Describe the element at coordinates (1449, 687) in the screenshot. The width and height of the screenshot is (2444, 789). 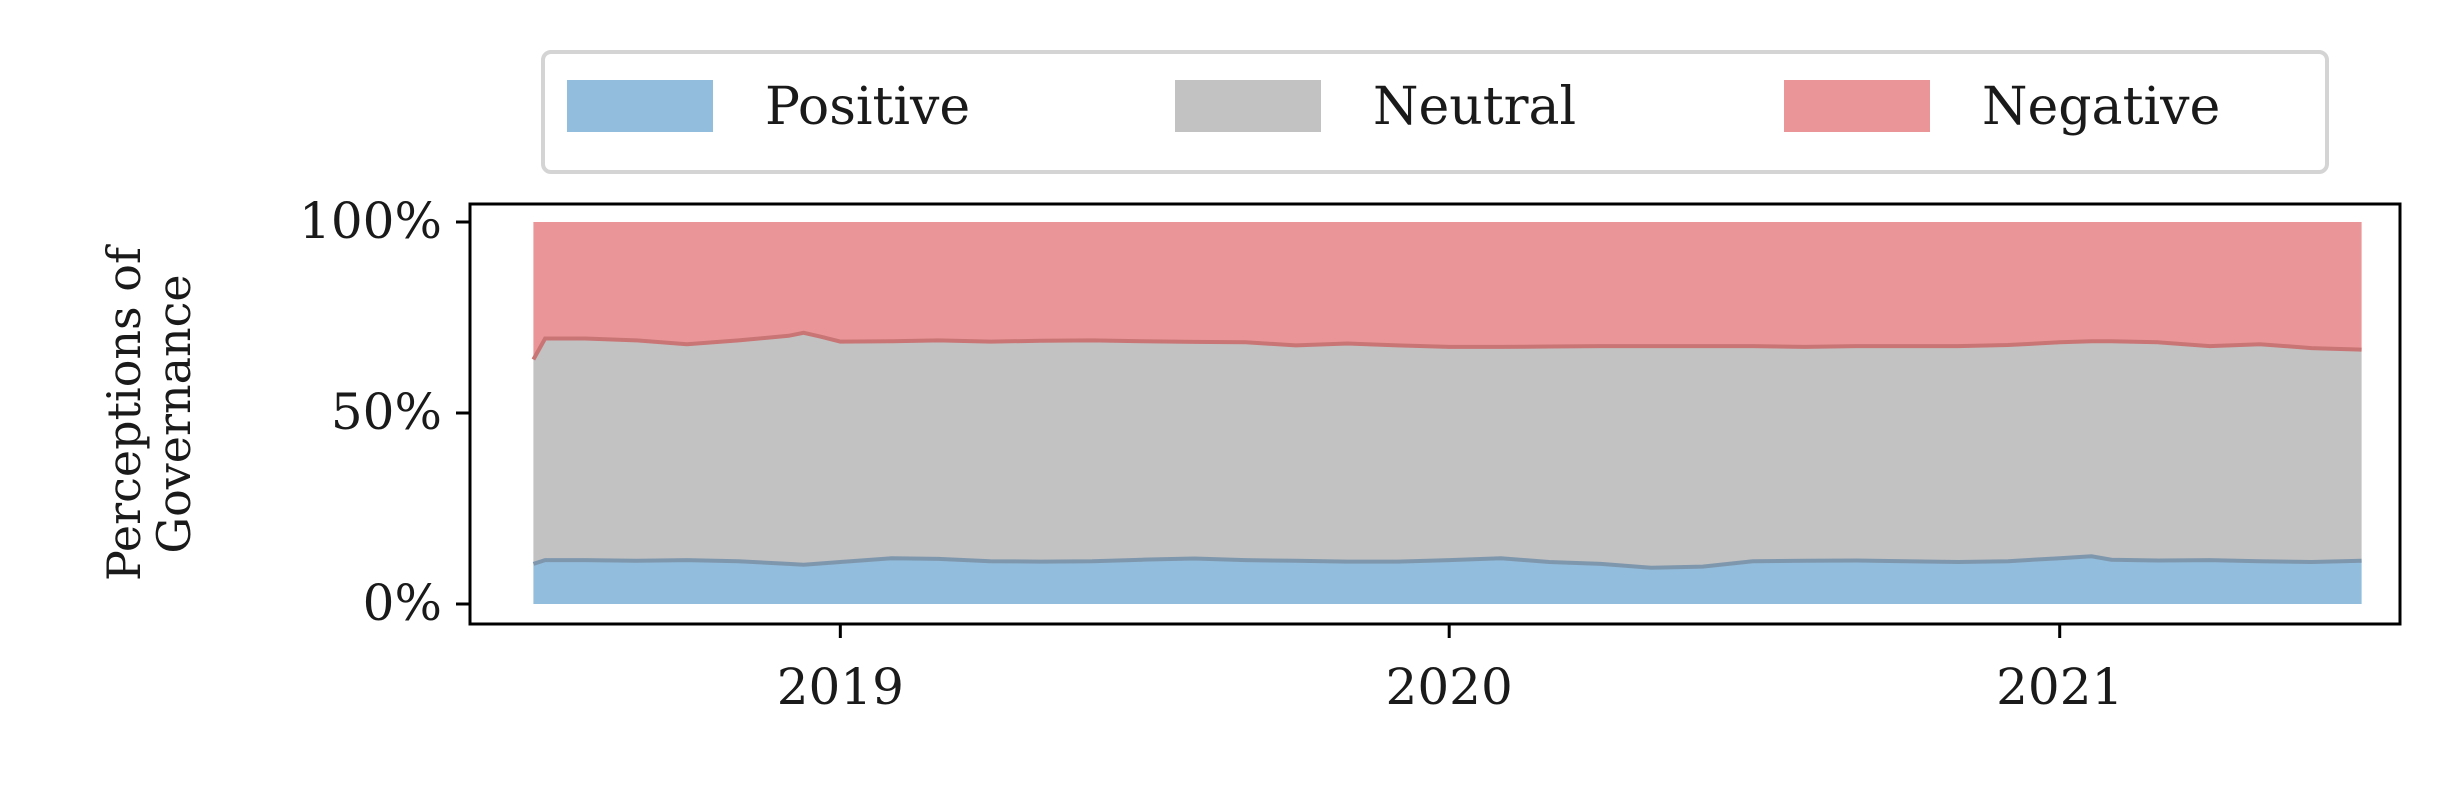
I see `x-tick-label: 2020` at that location.